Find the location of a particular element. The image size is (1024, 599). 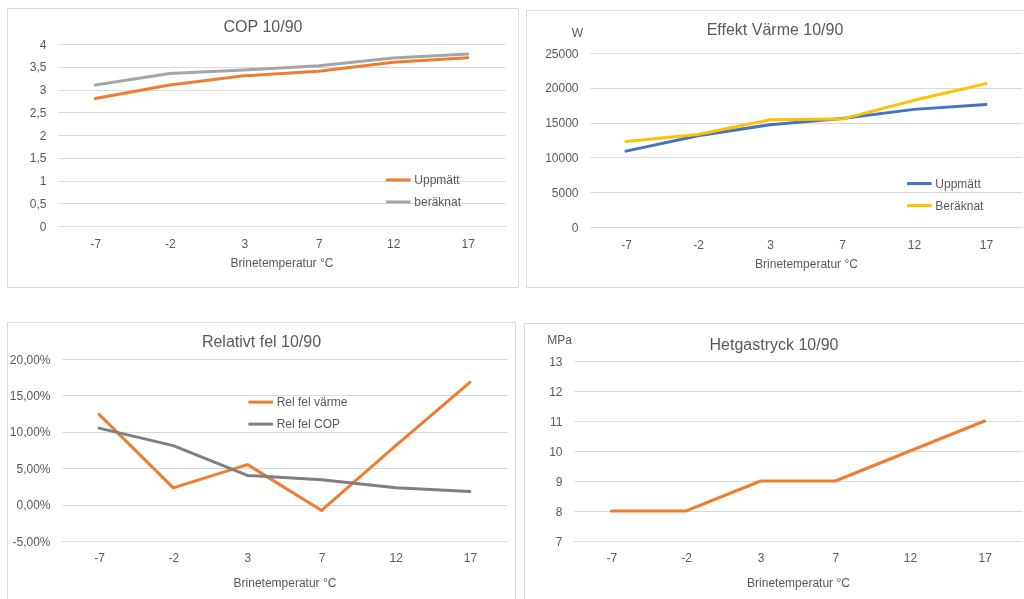

chart-title: Relativt fel 10/90 is located at coordinates (261, 341).